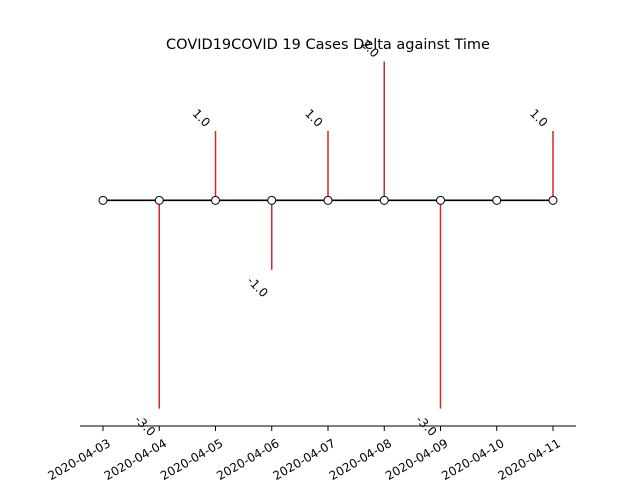 The image size is (640, 480). Describe the element at coordinates (328, 45) in the screenshot. I see `chart-title: COVID19COVID 19 Cases Delta against Time` at that location.